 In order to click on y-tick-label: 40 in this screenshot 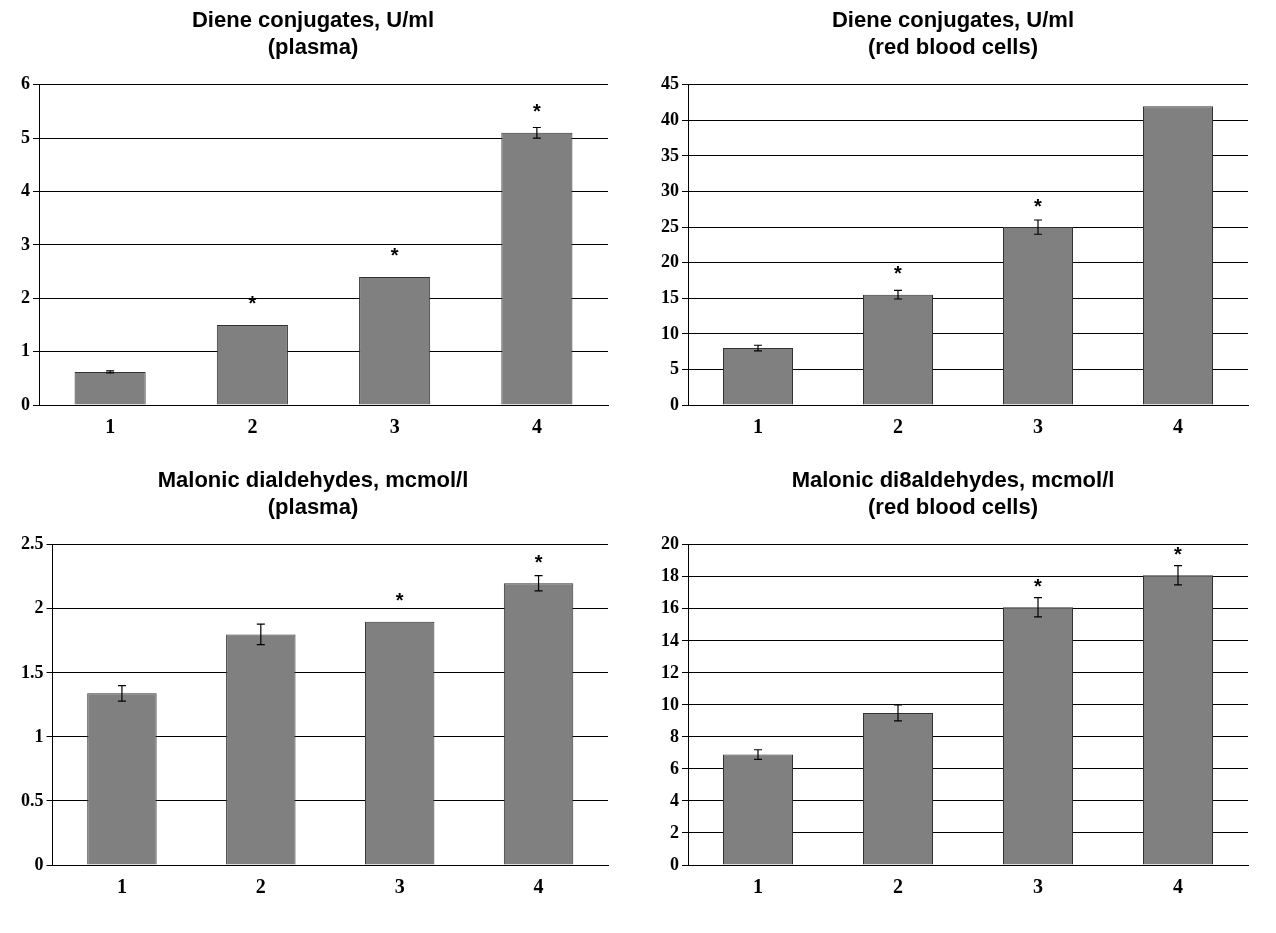, I will do `click(670, 119)`.